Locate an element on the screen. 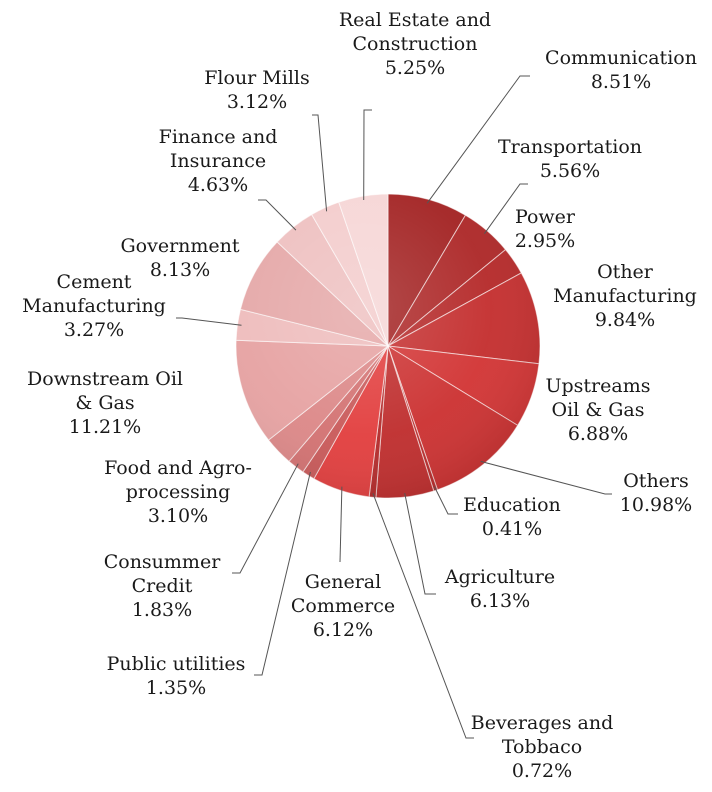  leader-line-real-estate-and-construction is located at coordinates (367, 155).